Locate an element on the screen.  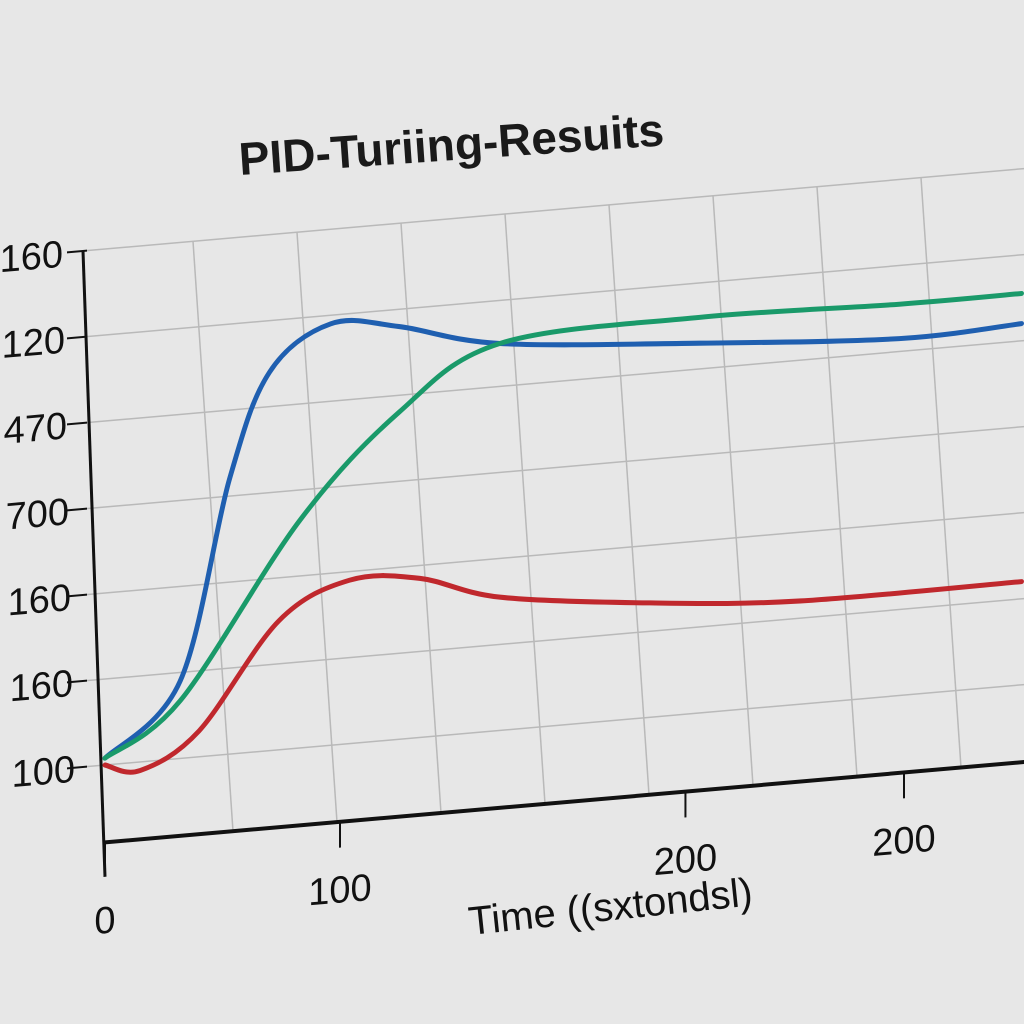
y-tick-label: 100 is located at coordinates (43, 772).